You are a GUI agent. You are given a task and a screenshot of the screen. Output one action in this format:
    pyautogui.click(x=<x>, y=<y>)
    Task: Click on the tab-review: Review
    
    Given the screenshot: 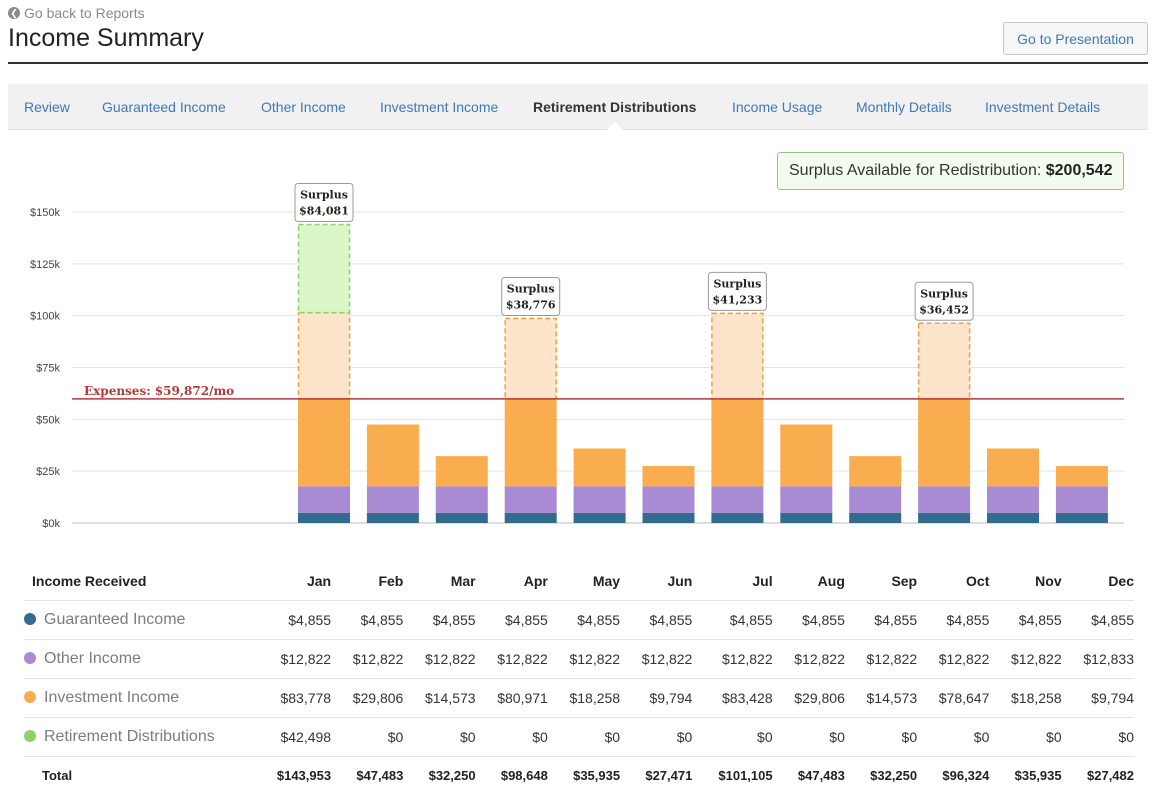 What is the action you would take?
    pyautogui.click(x=47, y=107)
    